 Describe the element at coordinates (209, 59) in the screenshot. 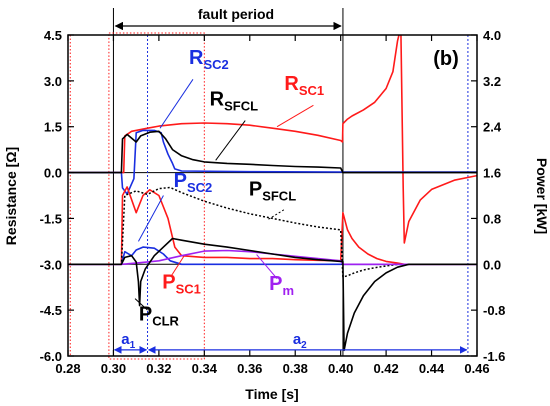

I see `annotation-r-sc2: RSC2` at that location.